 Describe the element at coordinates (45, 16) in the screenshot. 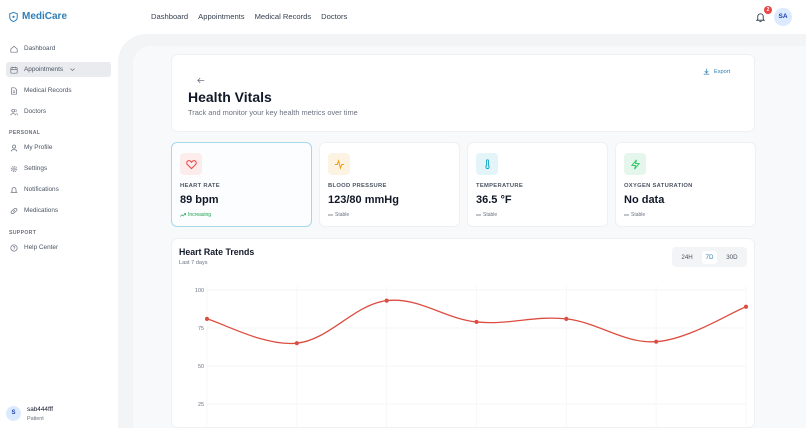

I see `brand-name: MediCare` at that location.